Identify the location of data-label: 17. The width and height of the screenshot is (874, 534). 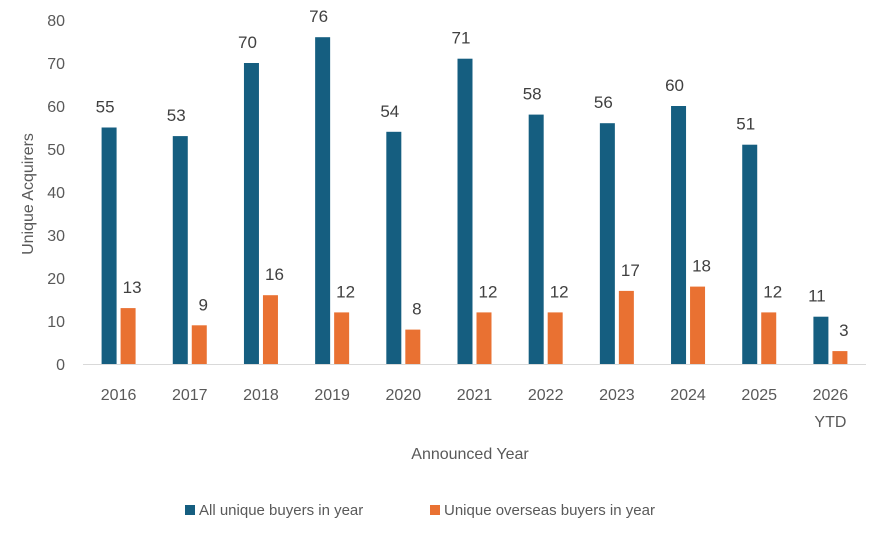
(630, 270).